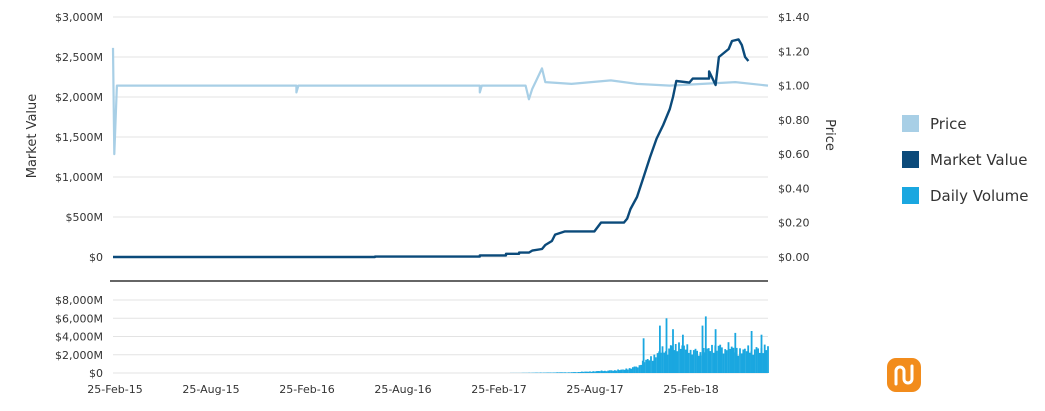 This screenshot has width=1045, height=411. What do you see at coordinates (498, 389) in the screenshot?
I see `x-tick-label: 25-Feb-17` at bounding box center [498, 389].